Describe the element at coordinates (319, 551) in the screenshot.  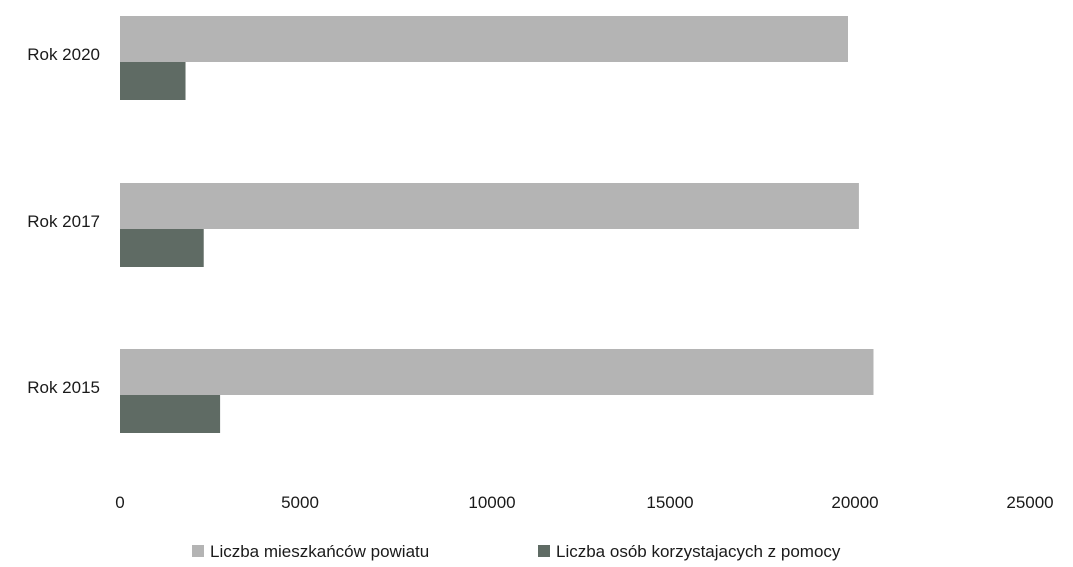
I see `legend-label: Liczba mieszkańców powiatu` at that location.